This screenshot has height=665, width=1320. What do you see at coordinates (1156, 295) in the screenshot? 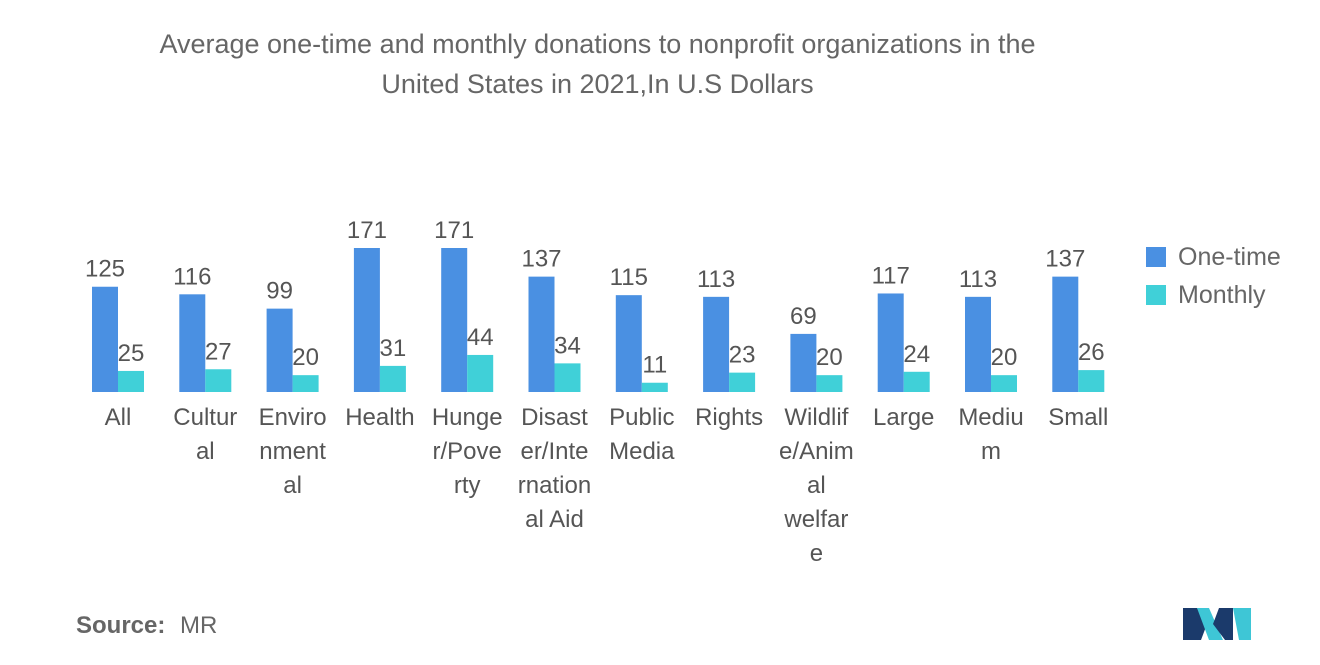
I see `legend-swatch-monthly` at bounding box center [1156, 295].